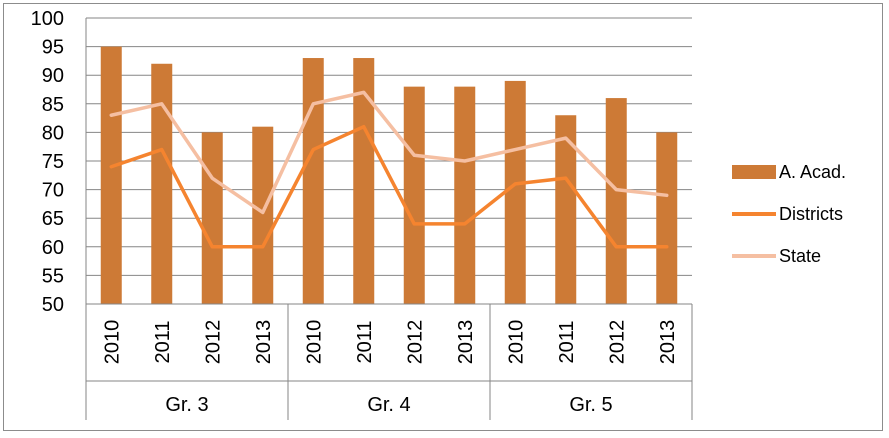 The image size is (889, 438). What do you see at coordinates (53, 305) in the screenshot?
I see `y-tick-label: 50` at bounding box center [53, 305].